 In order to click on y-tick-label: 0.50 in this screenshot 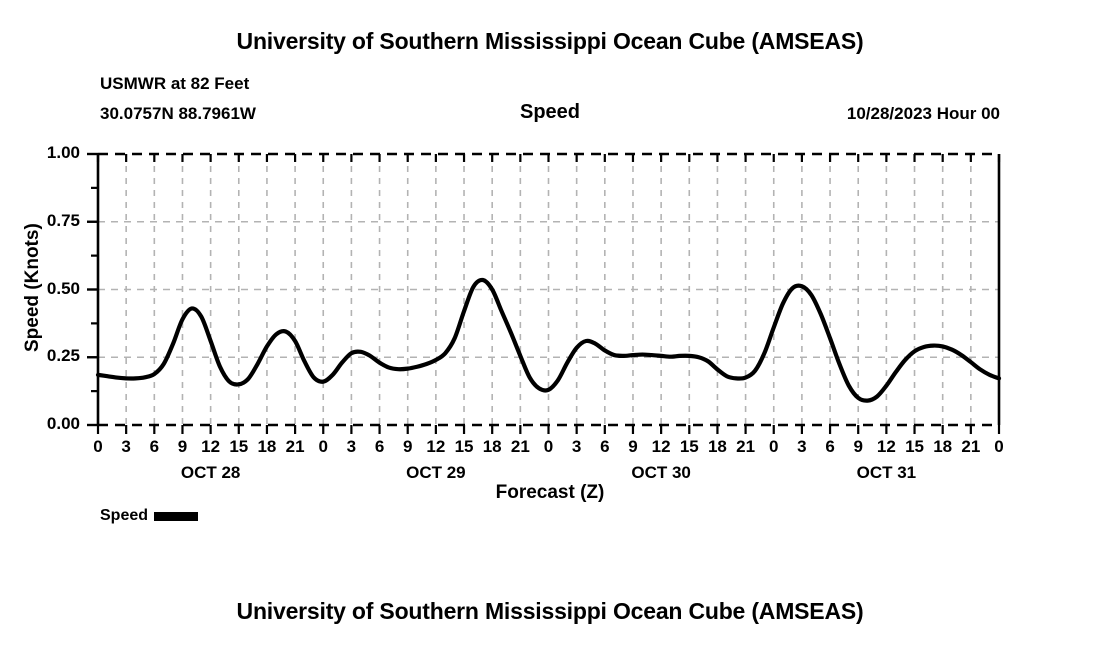, I will do `click(63, 288)`.